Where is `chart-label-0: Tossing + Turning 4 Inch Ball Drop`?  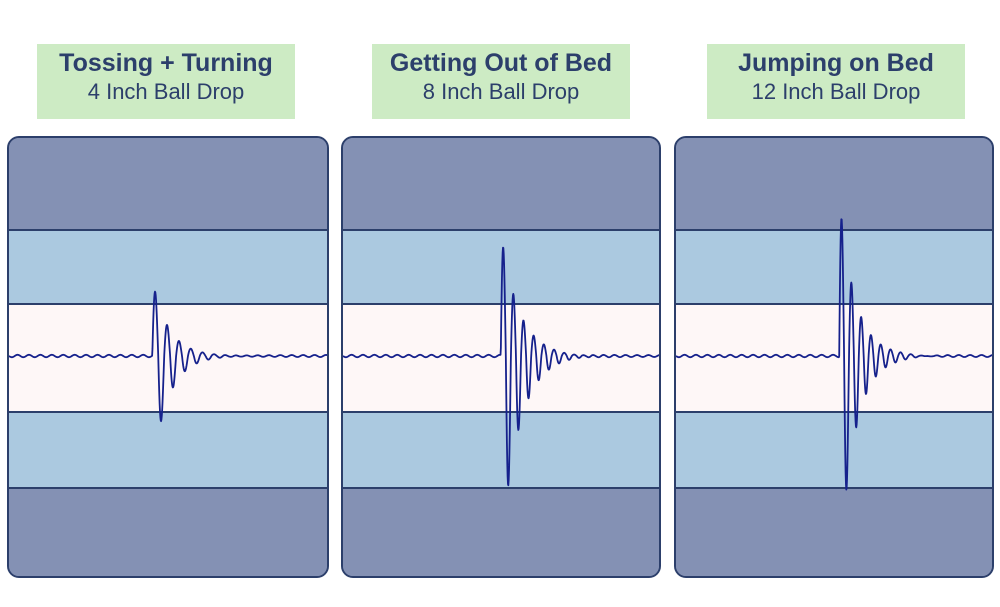
chart-label-0: Tossing + Turning 4 Inch Ball Drop is located at coordinates (166, 81).